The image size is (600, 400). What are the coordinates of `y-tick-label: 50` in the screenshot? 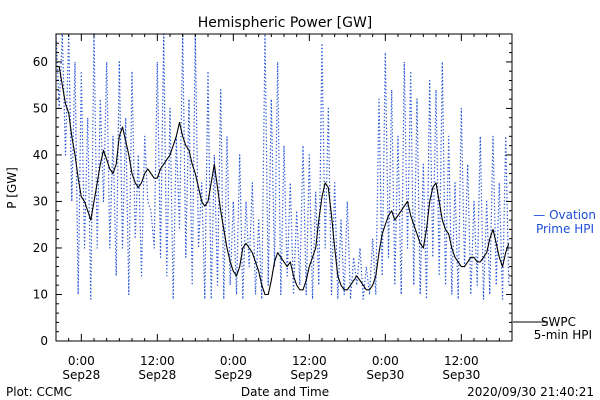 It's located at (40, 108).